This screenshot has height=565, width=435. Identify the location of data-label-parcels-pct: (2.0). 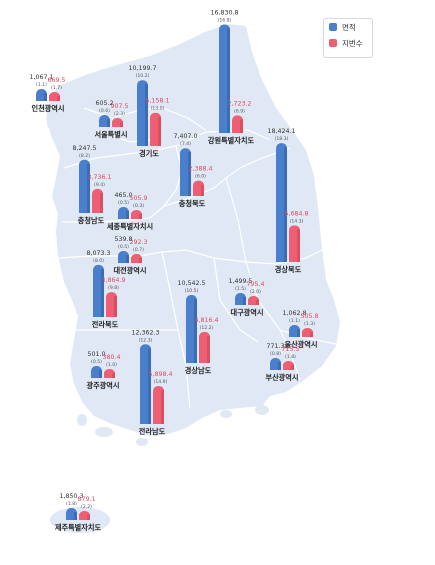
(255, 292).